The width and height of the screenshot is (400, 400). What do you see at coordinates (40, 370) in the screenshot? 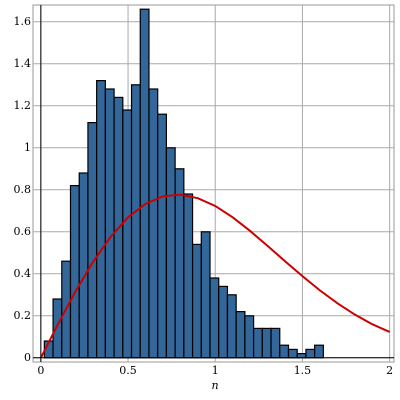
I see `x-tick-label: 0` at bounding box center [40, 370].